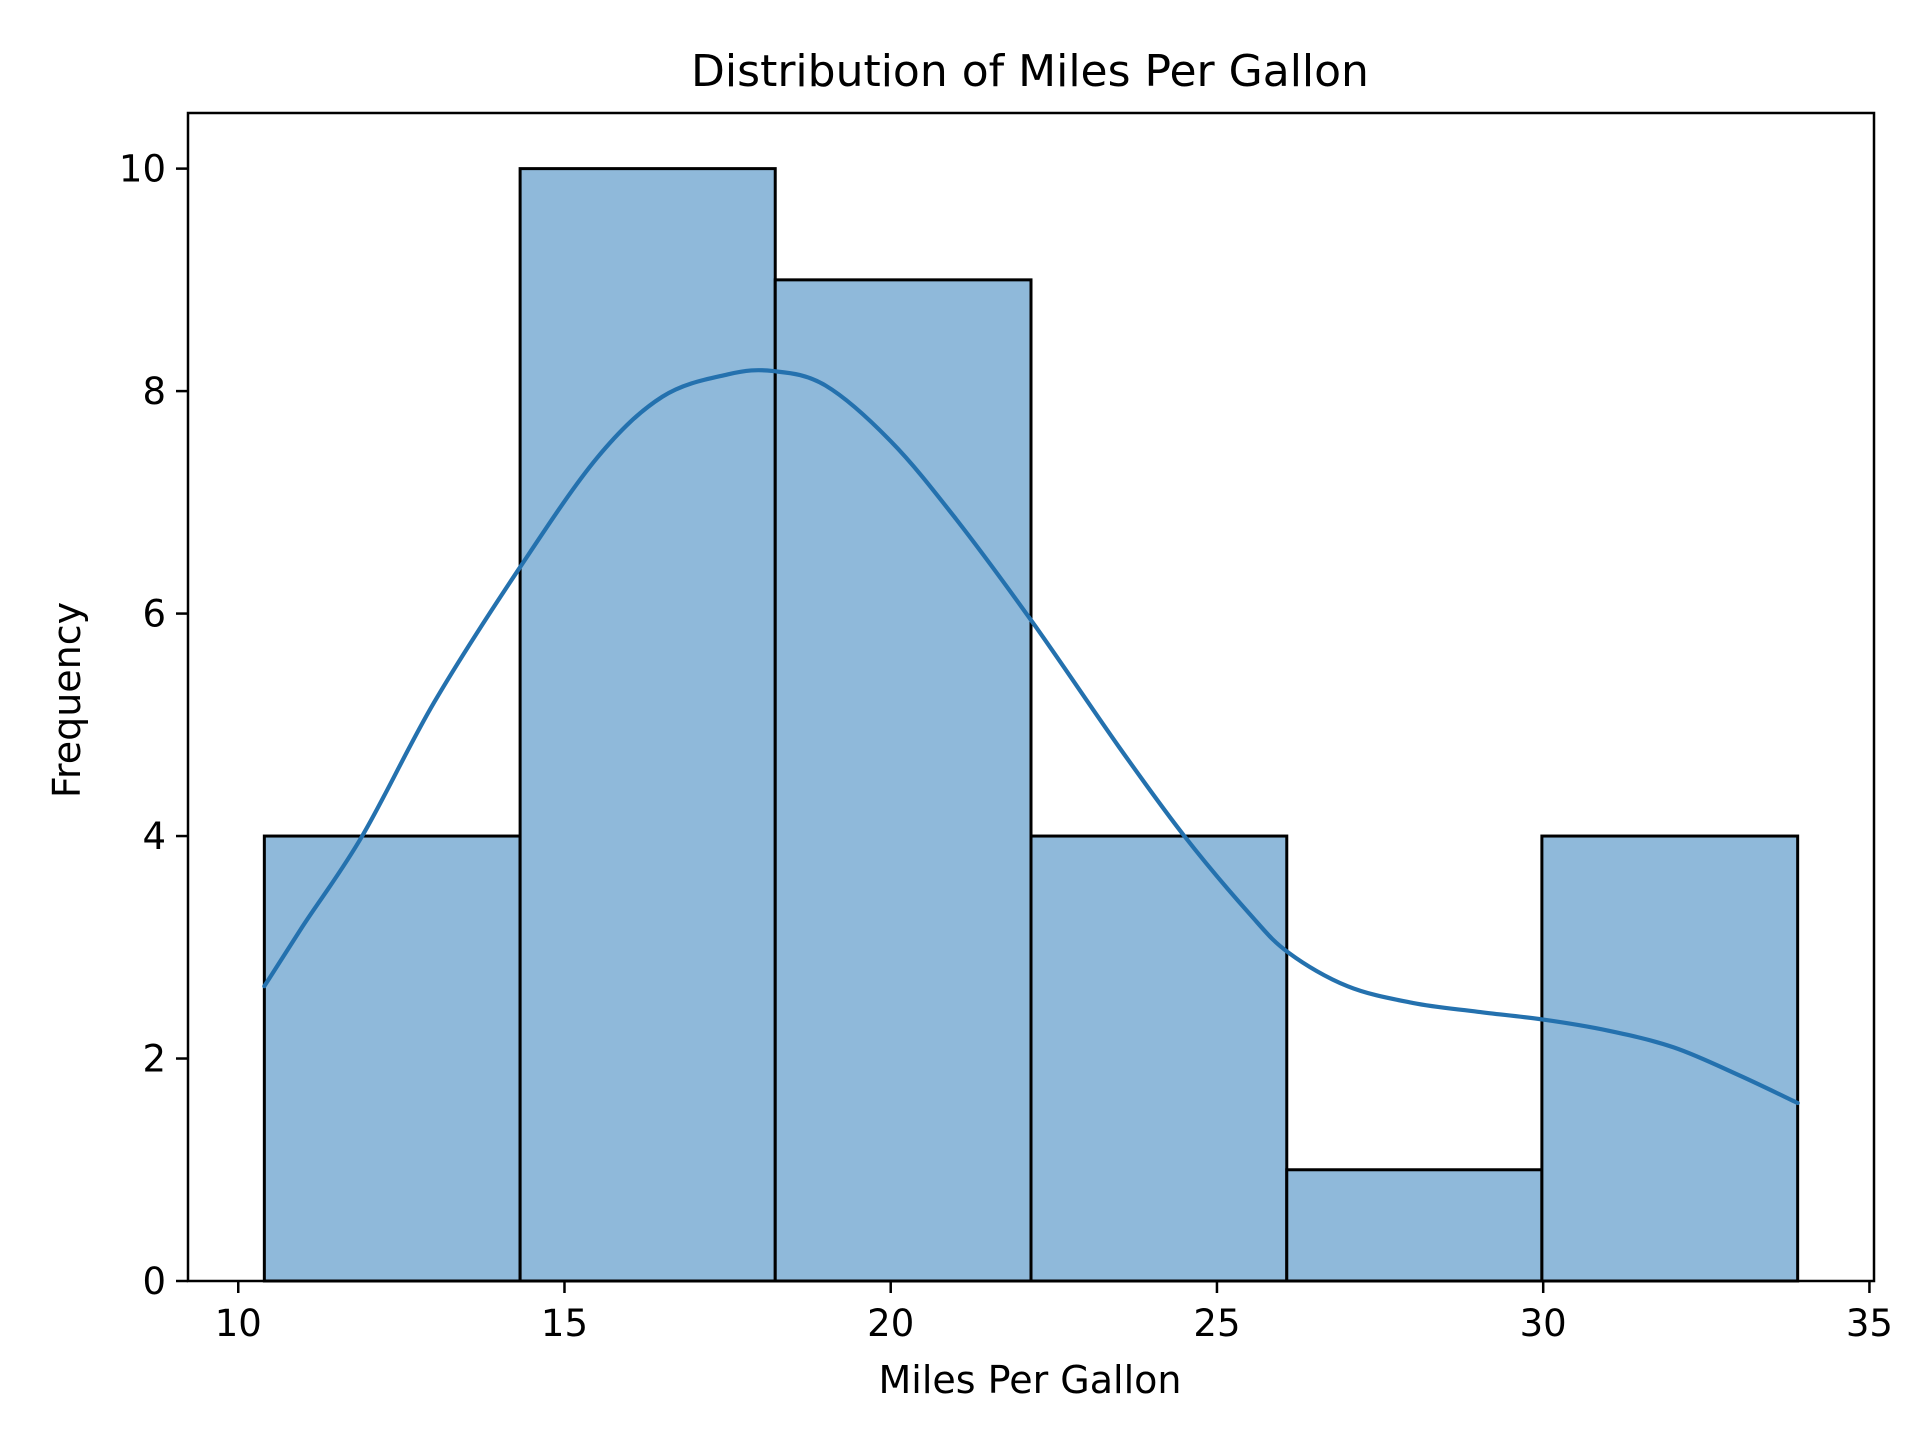 Image resolution: width=1920 pixels, height=1440 pixels. I want to click on y-tick-label: 6, so click(154, 614).